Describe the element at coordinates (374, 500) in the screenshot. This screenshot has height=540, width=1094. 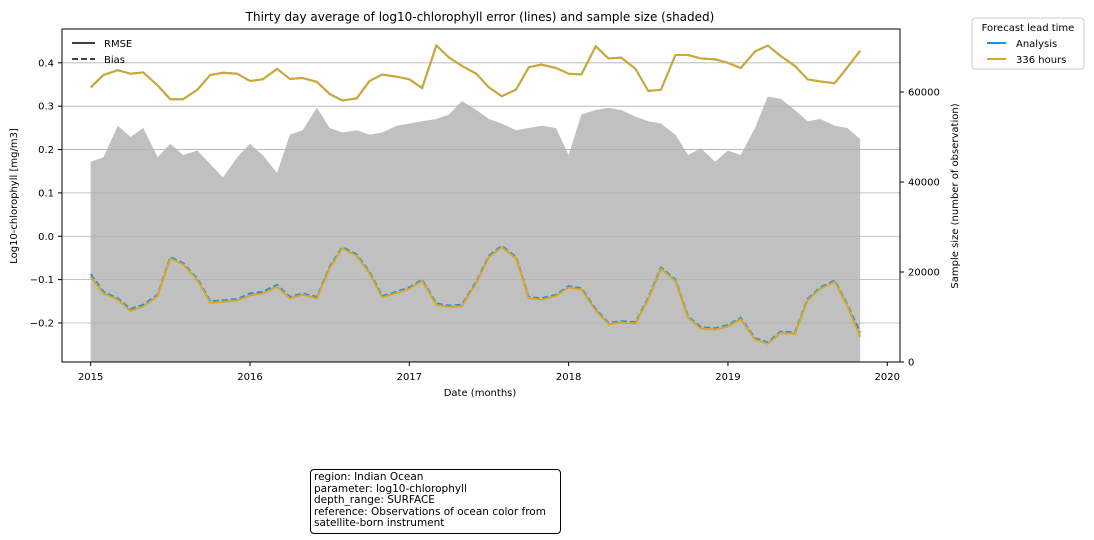
I see `info-depth-range: depth_range: SURFACE` at that location.